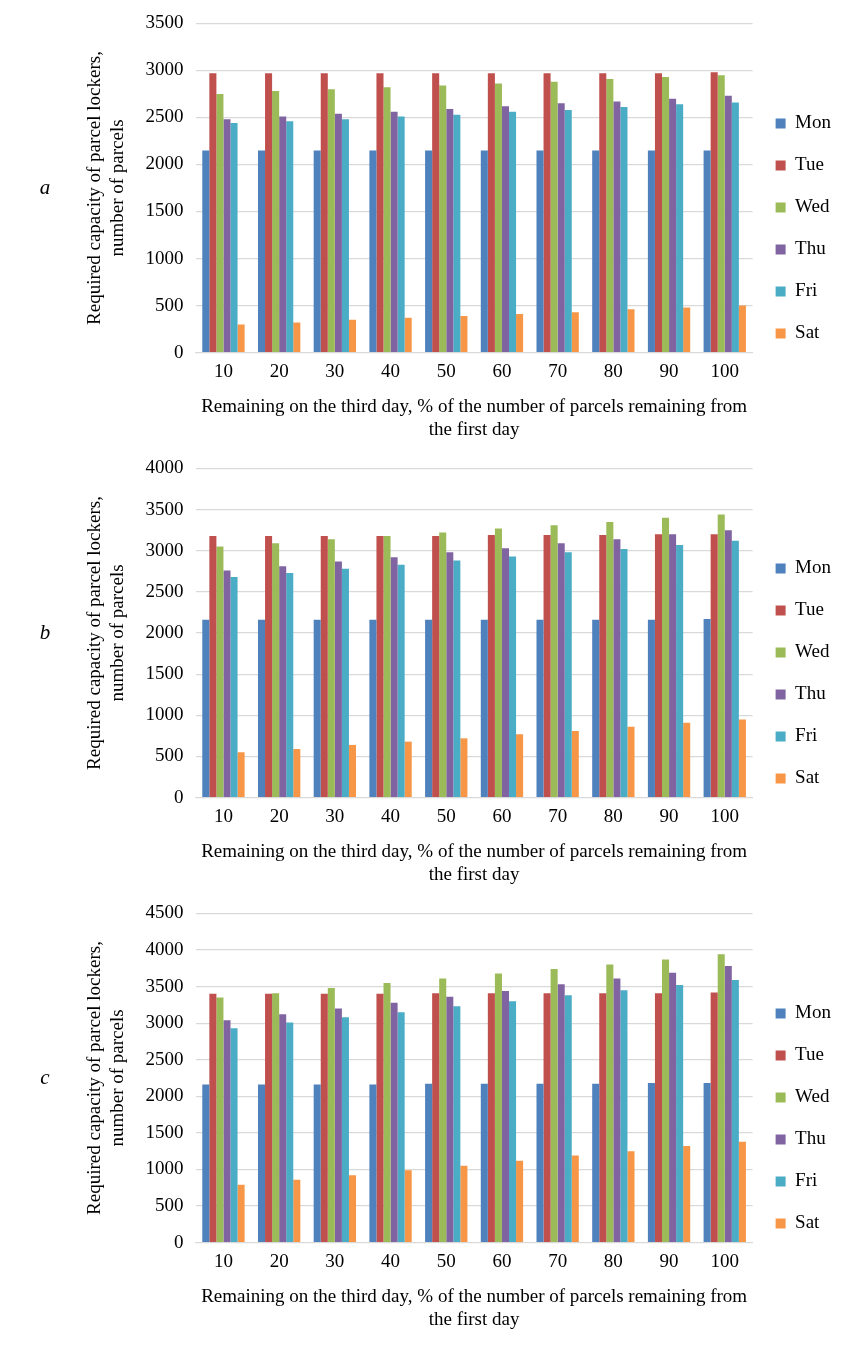 The width and height of the screenshot is (861, 1360). What do you see at coordinates (164, 116) in the screenshot?
I see `y-tick-label: 2500` at bounding box center [164, 116].